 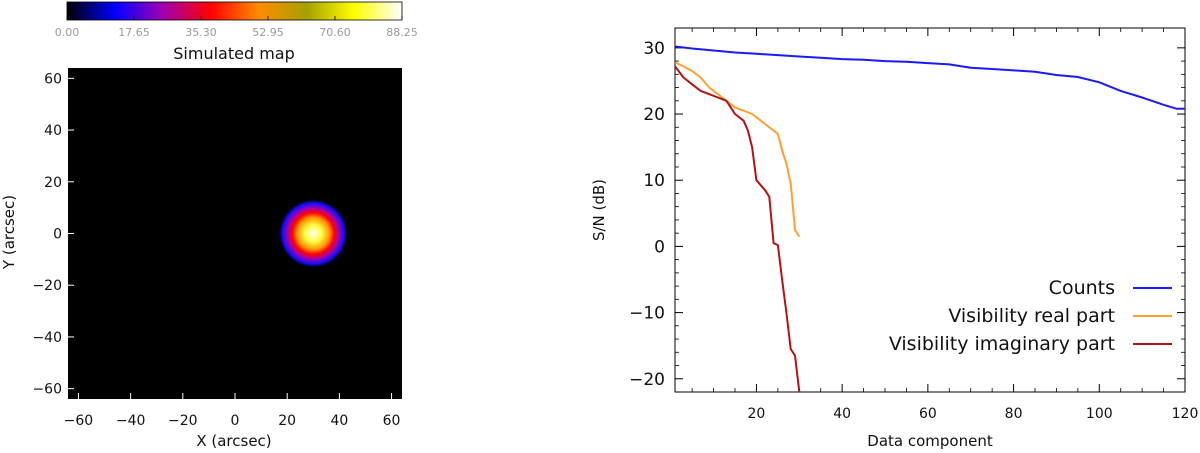 What do you see at coordinates (1082, 288) in the screenshot?
I see `legend-label-0: Counts` at bounding box center [1082, 288].